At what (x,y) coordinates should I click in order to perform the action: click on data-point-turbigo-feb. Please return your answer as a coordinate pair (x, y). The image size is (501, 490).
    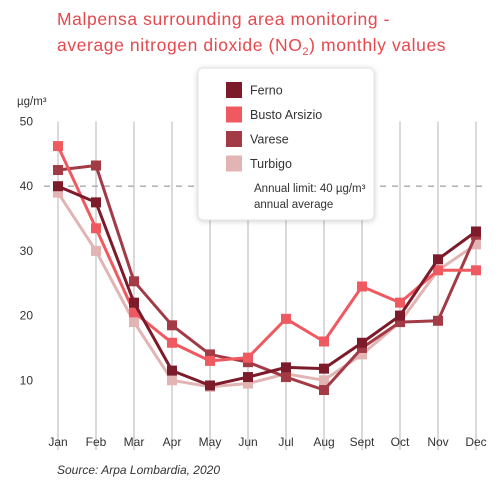
    Looking at the image, I should click on (96, 250).